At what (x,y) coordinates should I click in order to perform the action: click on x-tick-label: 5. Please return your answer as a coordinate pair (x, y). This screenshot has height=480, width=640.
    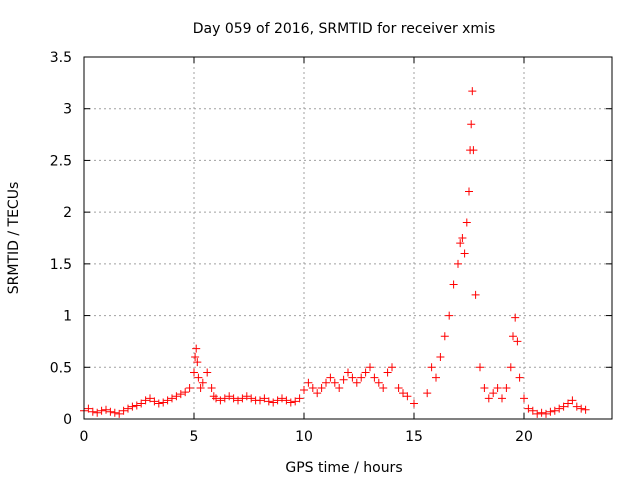
    Looking at the image, I should click on (194, 437).